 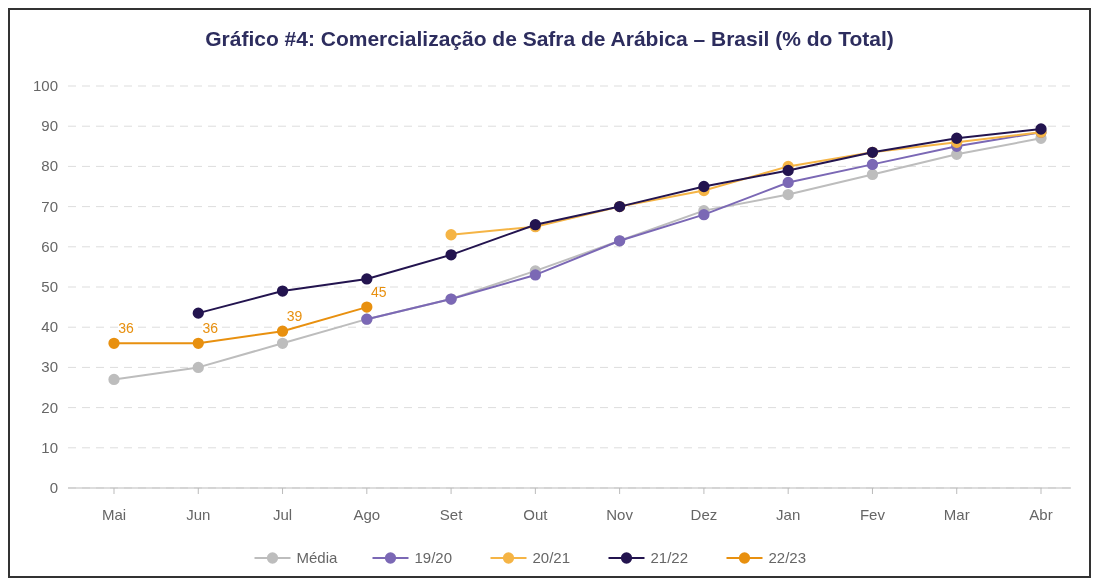 What do you see at coordinates (704, 514) in the screenshot?
I see `x-tick-label: Dez` at bounding box center [704, 514].